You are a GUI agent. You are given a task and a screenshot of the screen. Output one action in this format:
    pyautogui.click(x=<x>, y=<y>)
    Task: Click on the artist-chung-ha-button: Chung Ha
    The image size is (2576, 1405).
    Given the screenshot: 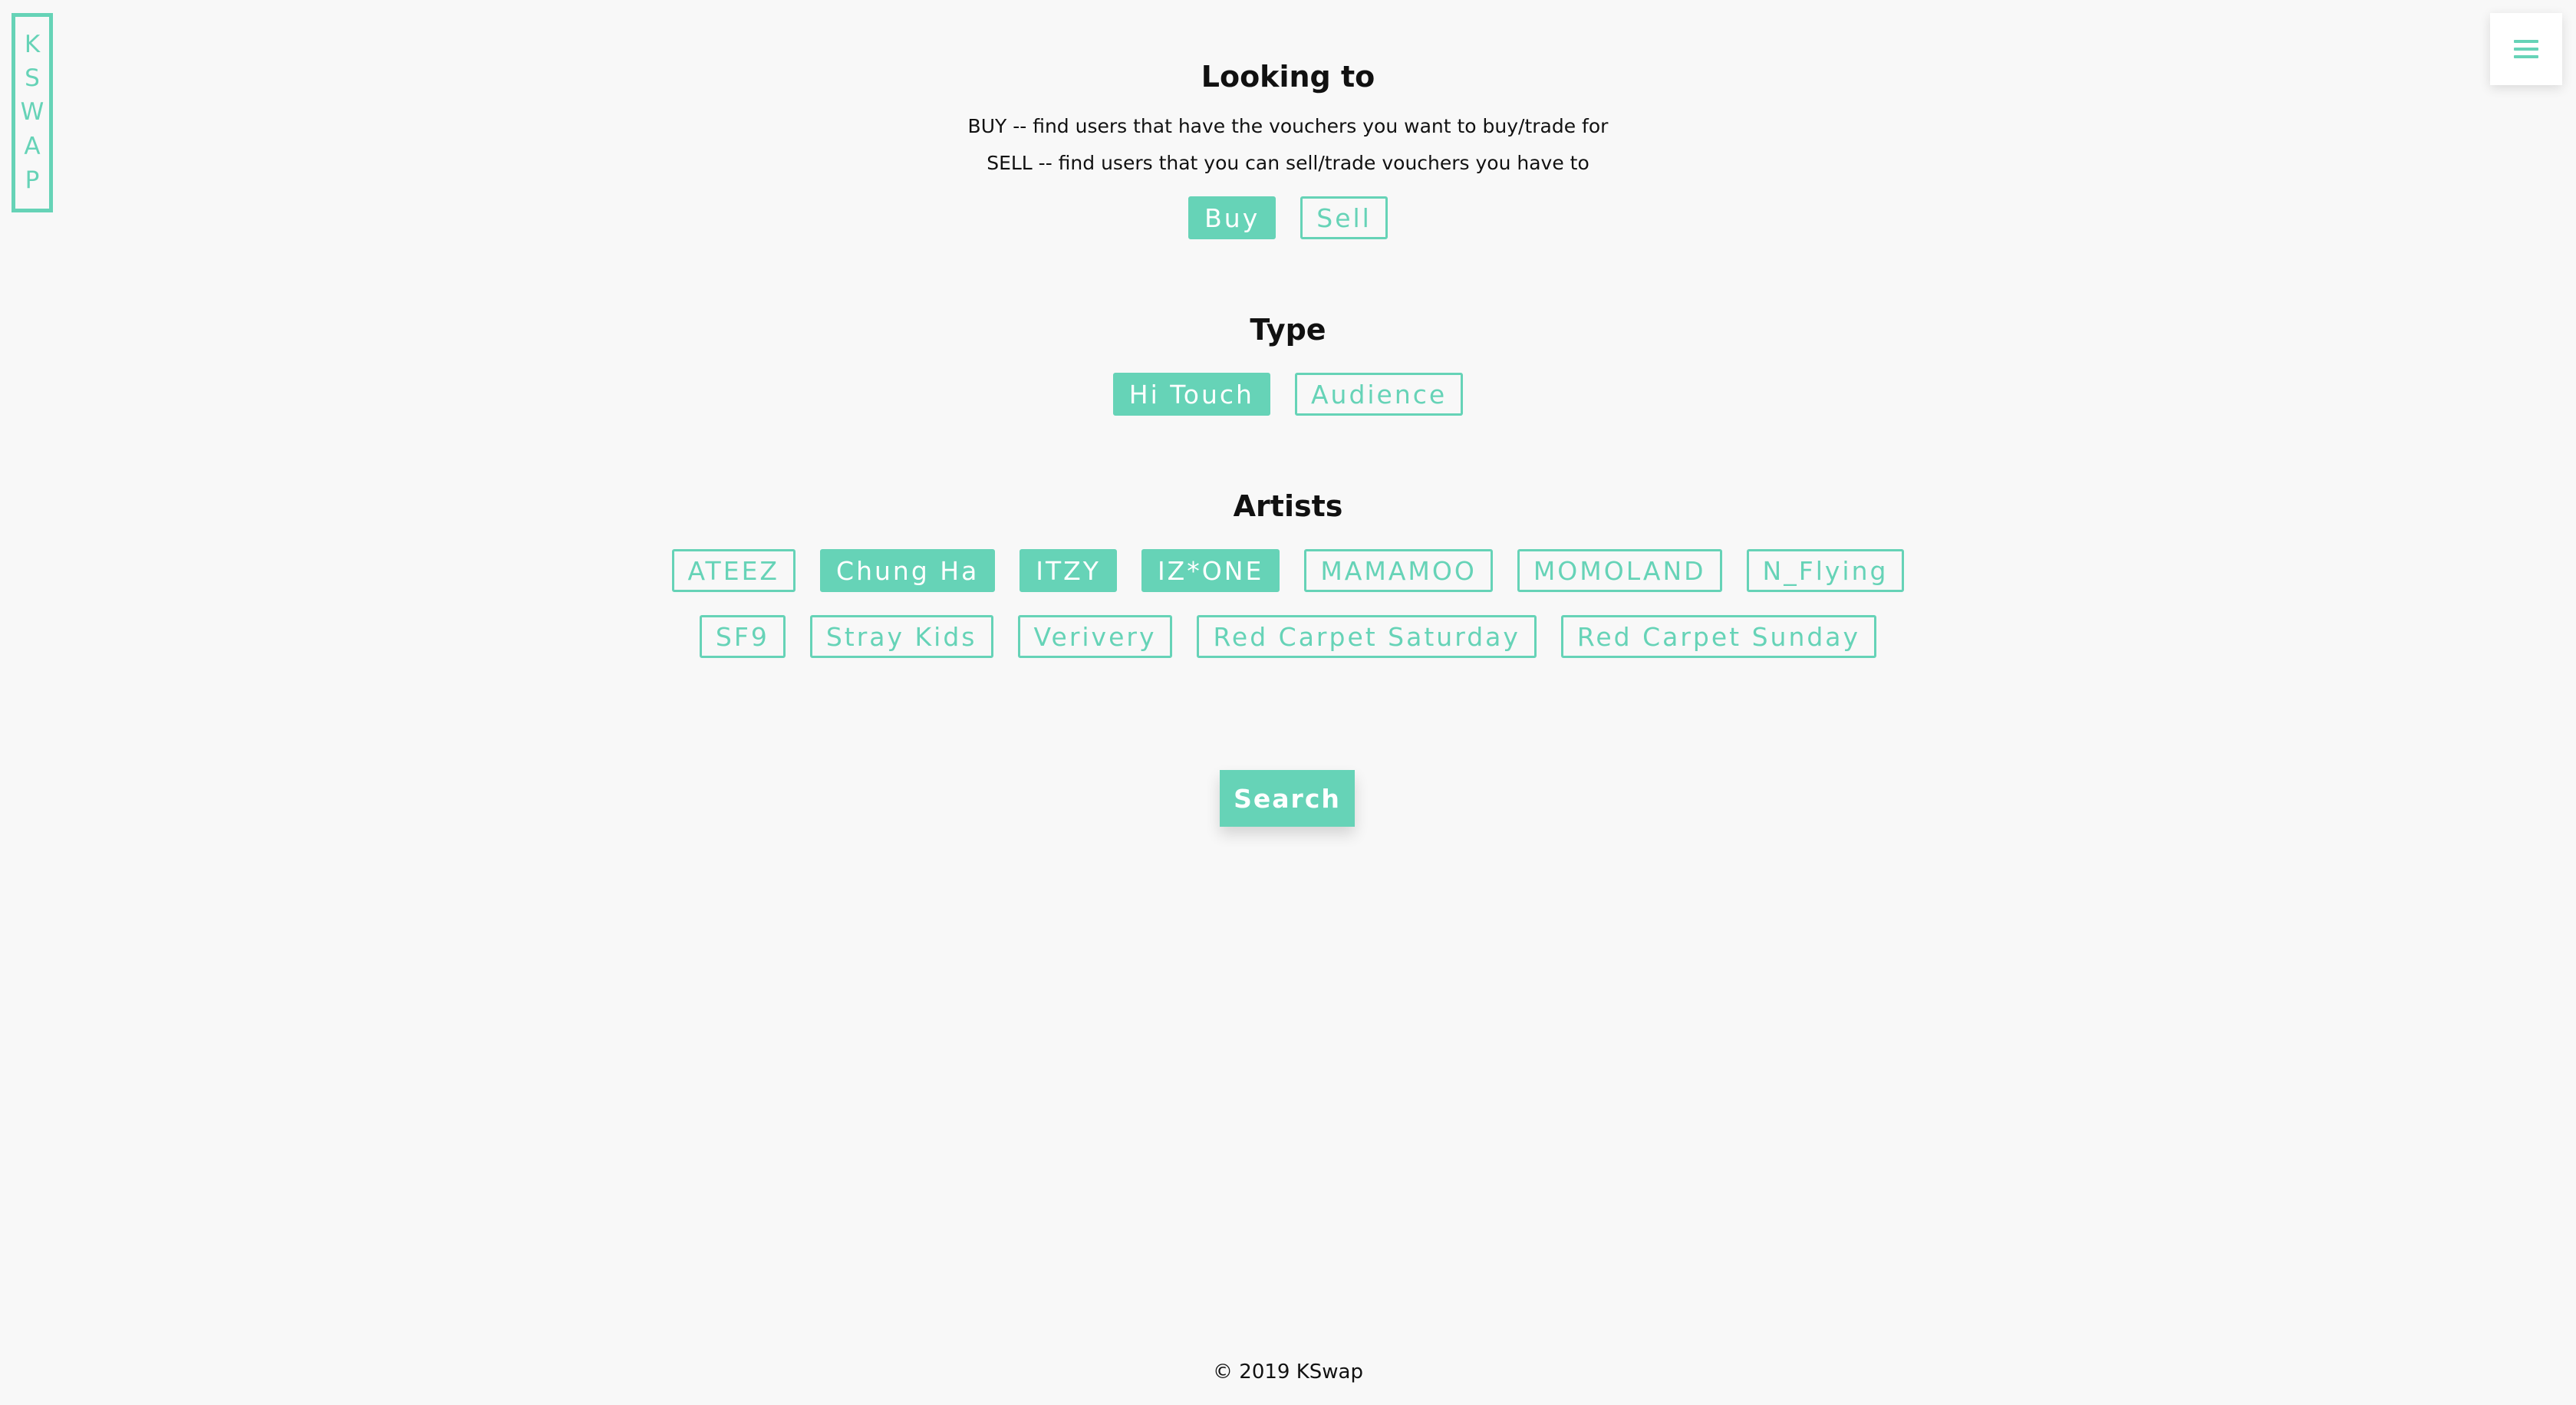 What is the action you would take?
    pyautogui.click(x=908, y=571)
    